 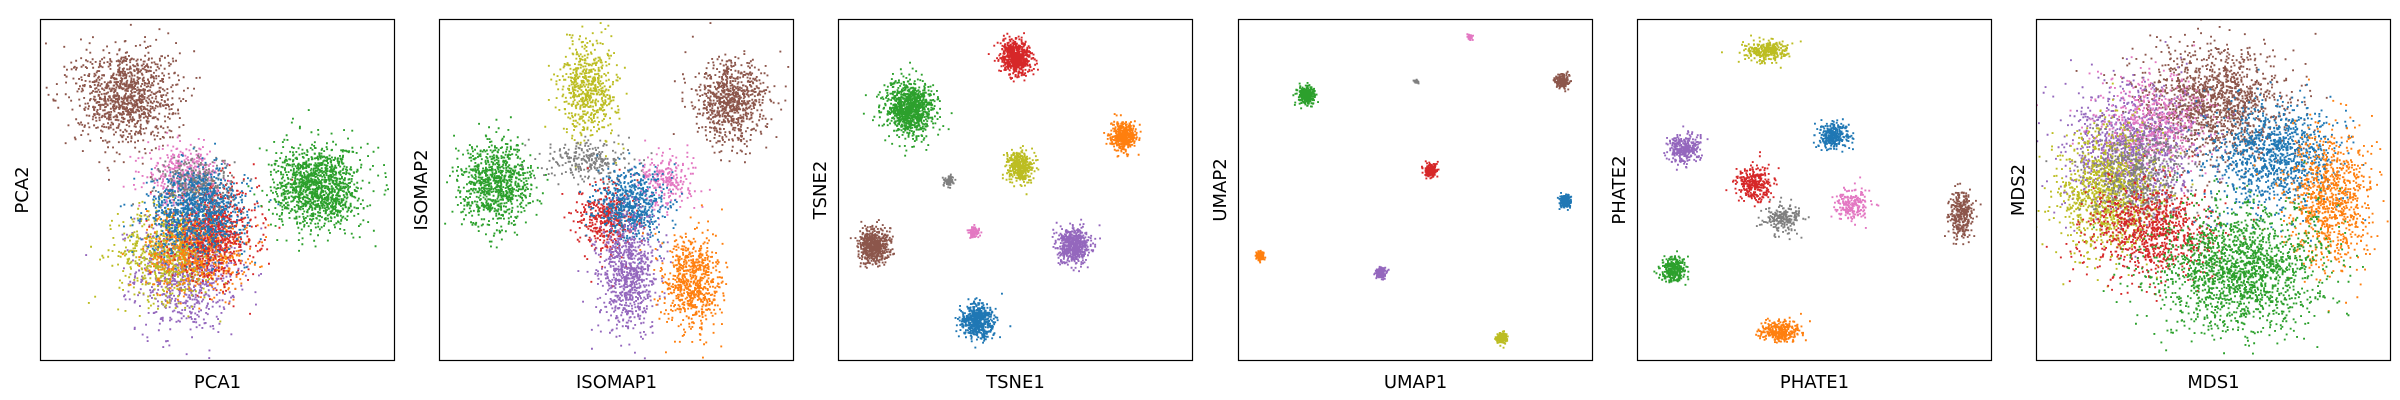 What do you see at coordinates (1619, 189) in the screenshot?
I see `y-axis-label: PHATE2` at bounding box center [1619, 189].